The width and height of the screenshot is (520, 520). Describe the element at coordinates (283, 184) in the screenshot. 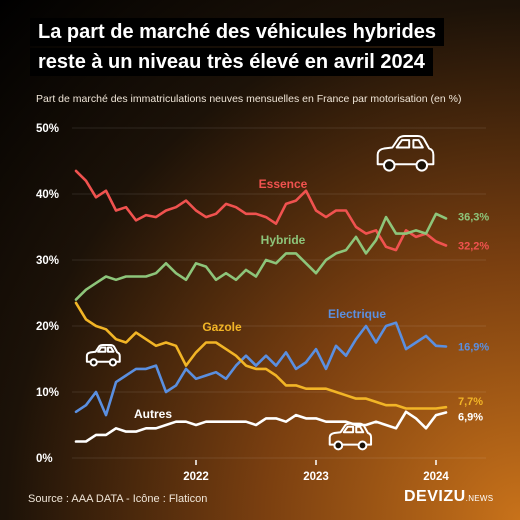

I see `series-name-essence: Essence` at that location.